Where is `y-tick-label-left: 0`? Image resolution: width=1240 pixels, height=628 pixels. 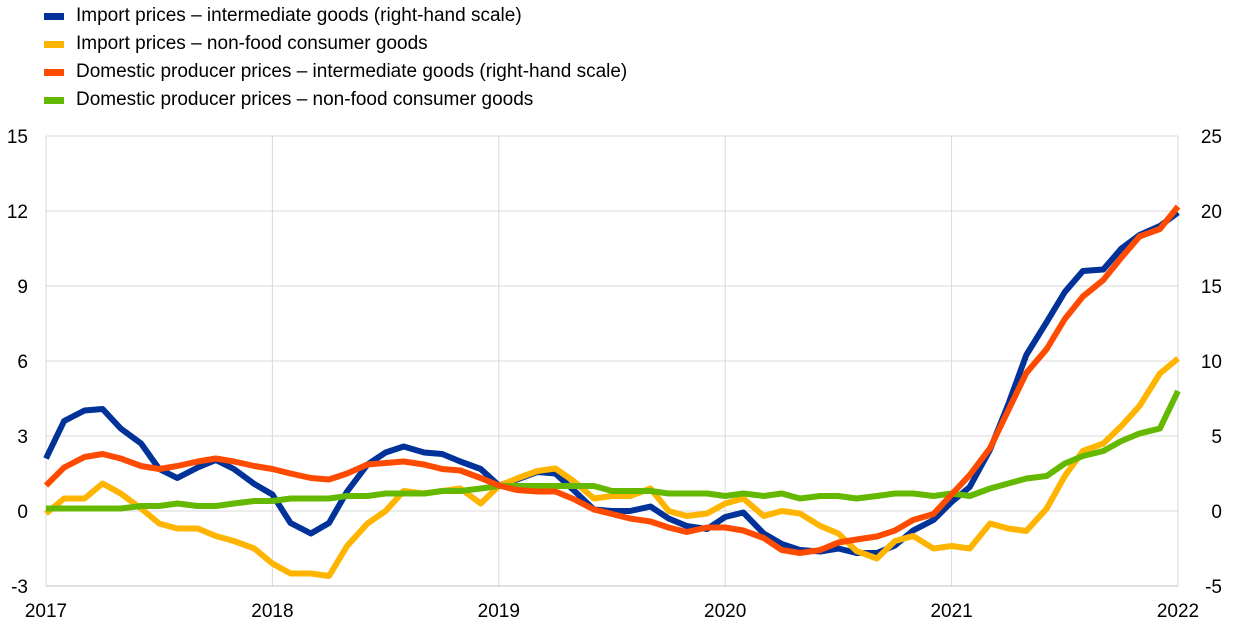 y-tick-label-left: 0 is located at coordinates (22, 512).